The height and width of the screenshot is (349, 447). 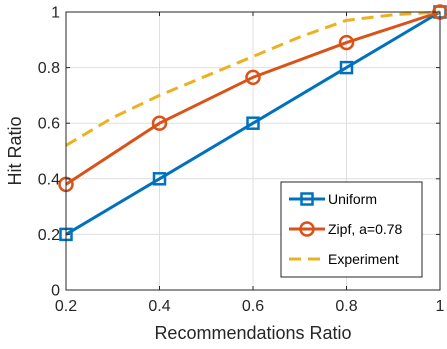 I want to click on y-axis-title: Hit Ratio, so click(x=15, y=150).